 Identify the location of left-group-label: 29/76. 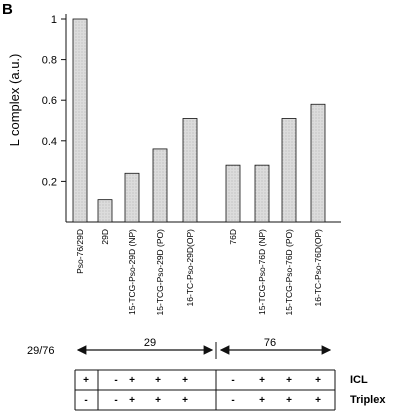
(41, 351).